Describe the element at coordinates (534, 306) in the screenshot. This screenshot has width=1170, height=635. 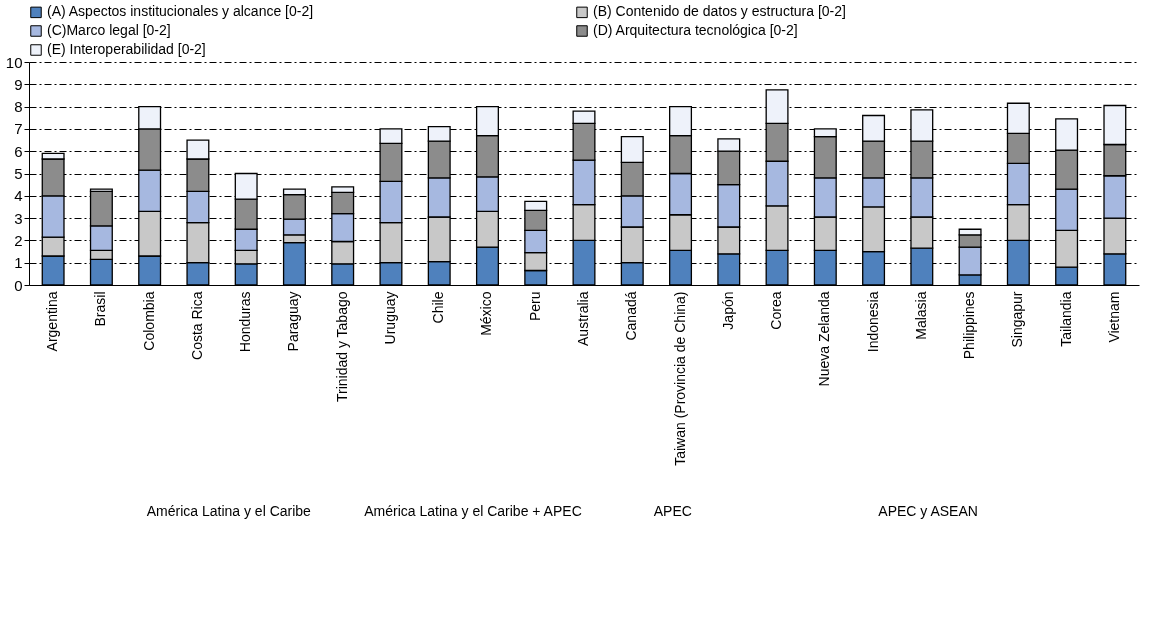
I see `x-tick-label: Peru` at that location.